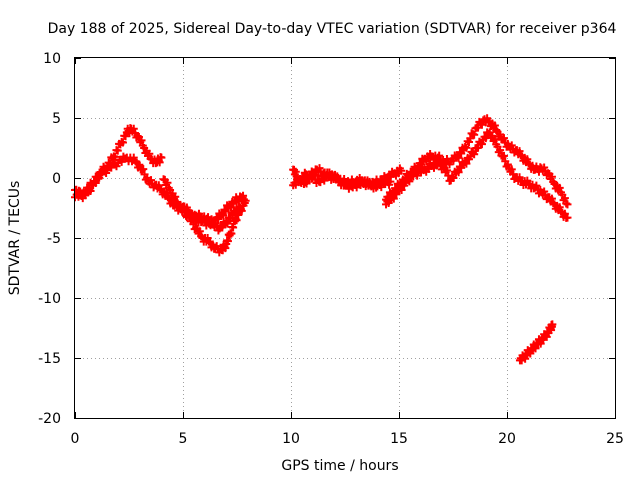 This screenshot has width=640, height=480. I want to click on x-tick-label: 20, so click(507, 439).